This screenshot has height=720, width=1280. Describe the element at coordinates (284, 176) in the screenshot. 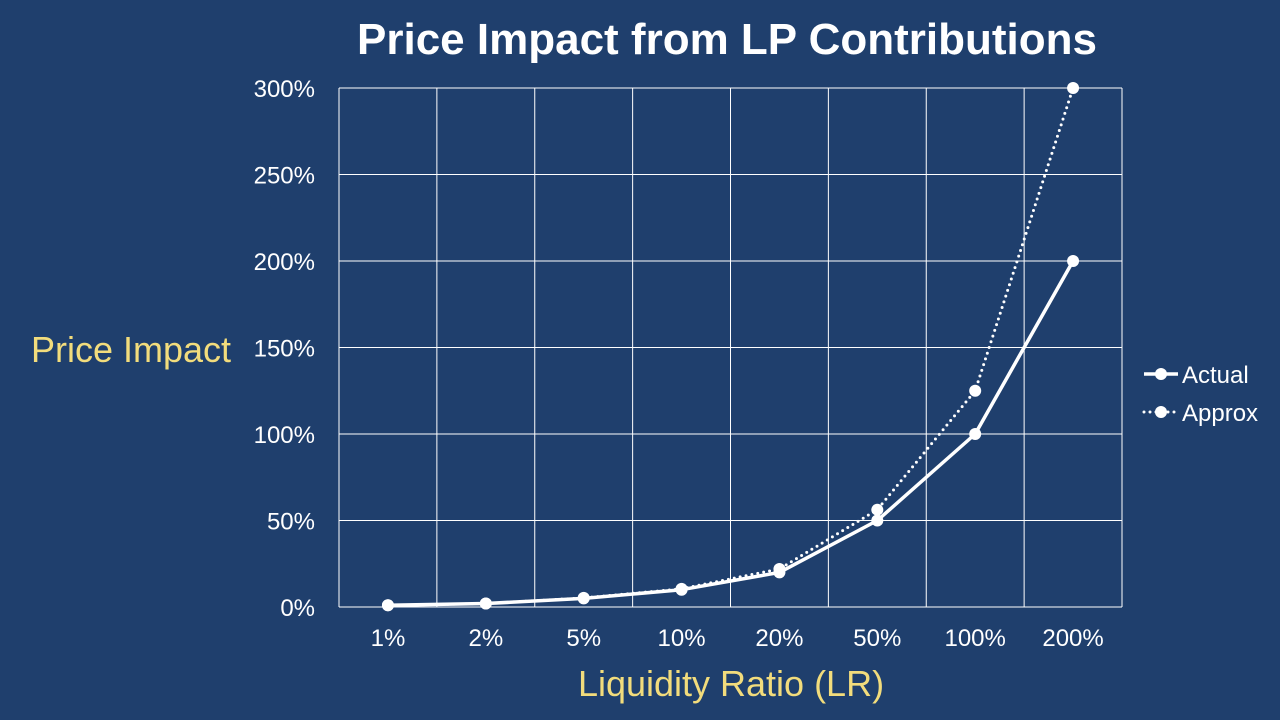

I see `y-tick-label: 250%` at that location.